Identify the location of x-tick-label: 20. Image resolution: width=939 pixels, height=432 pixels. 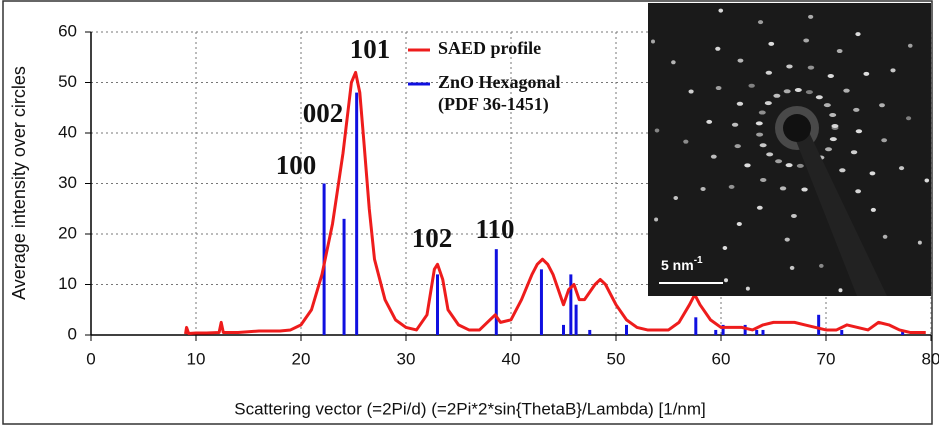
(301, 358).